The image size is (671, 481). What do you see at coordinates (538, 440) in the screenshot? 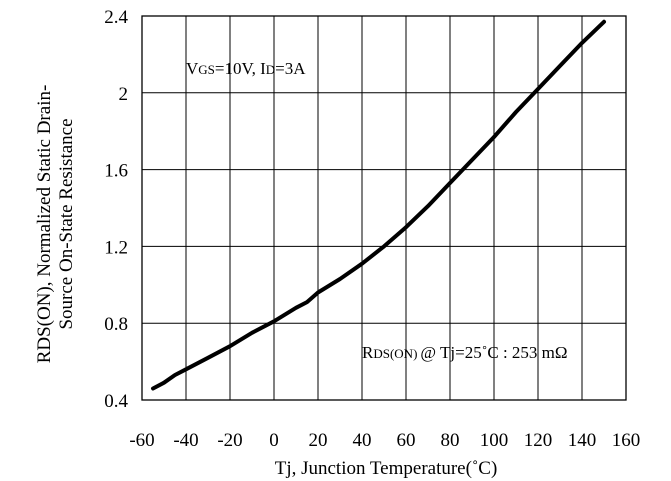
I see `x-tick-label: 120` at bounding box center [538, 440].